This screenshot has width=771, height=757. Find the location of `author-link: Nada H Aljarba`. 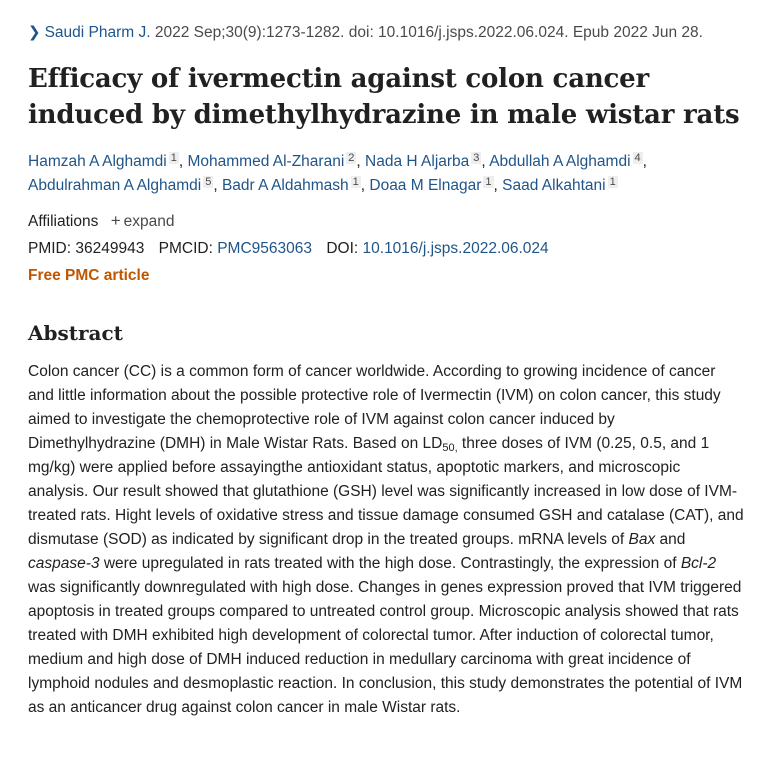

author-link: Nada H Aljarba is located at coordinates (417, 161).